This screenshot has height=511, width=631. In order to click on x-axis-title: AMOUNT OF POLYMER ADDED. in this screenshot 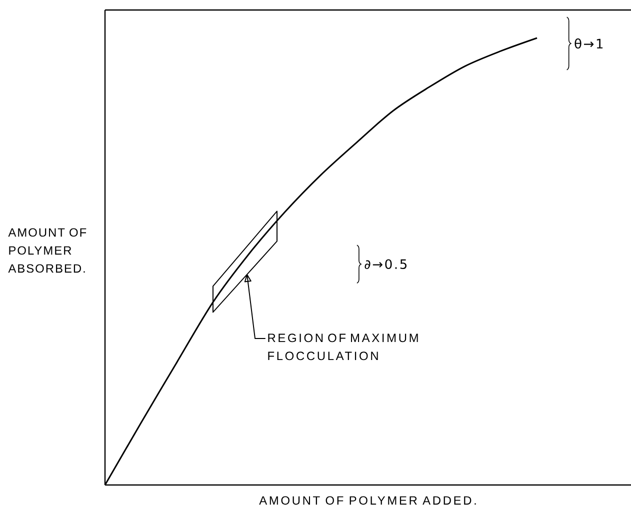, I will do `click(367, 500)`.